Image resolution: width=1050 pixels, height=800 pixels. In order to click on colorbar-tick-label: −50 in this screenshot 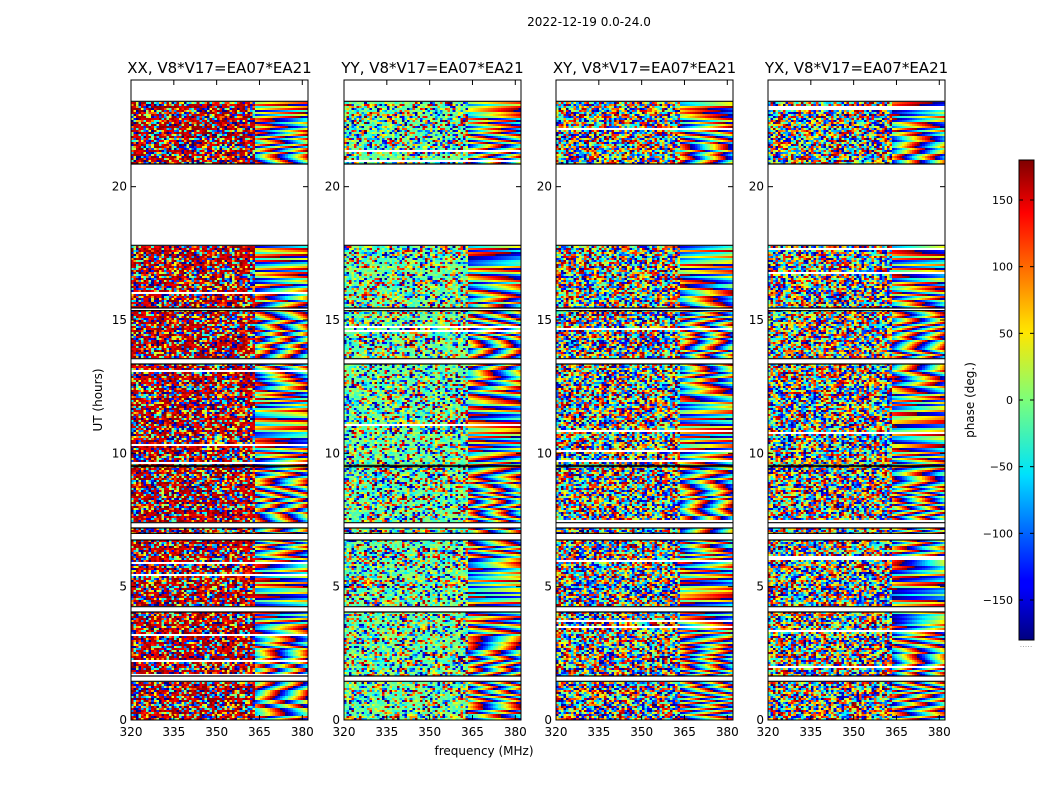, I will do `click(1001, 467)`.